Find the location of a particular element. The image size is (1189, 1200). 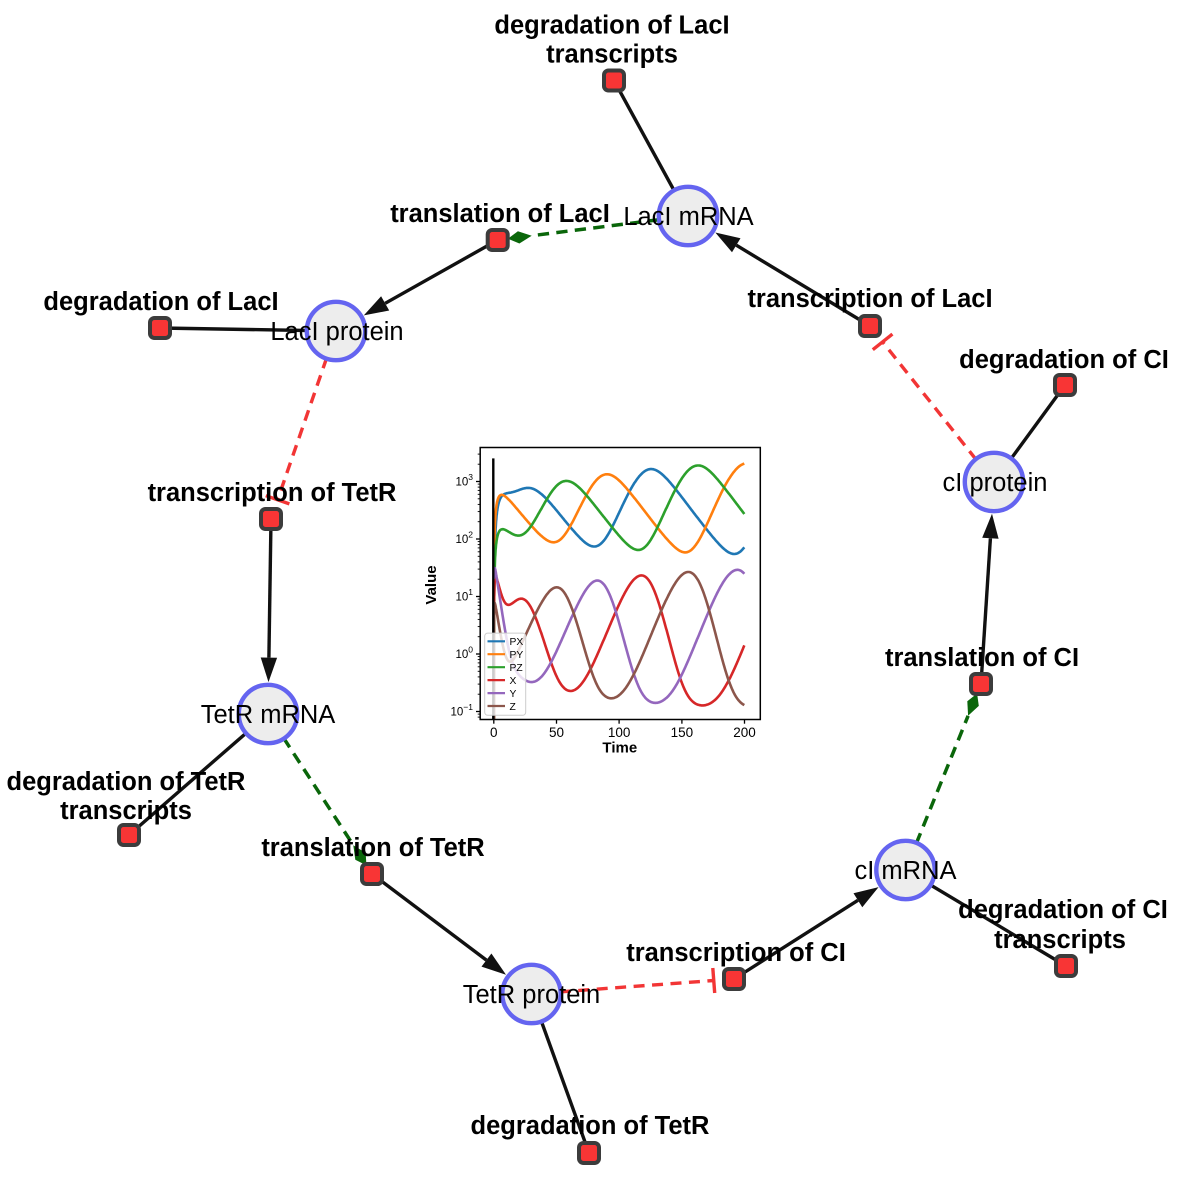

svg-text: cI mRNA is located at coordinates (906, 871).